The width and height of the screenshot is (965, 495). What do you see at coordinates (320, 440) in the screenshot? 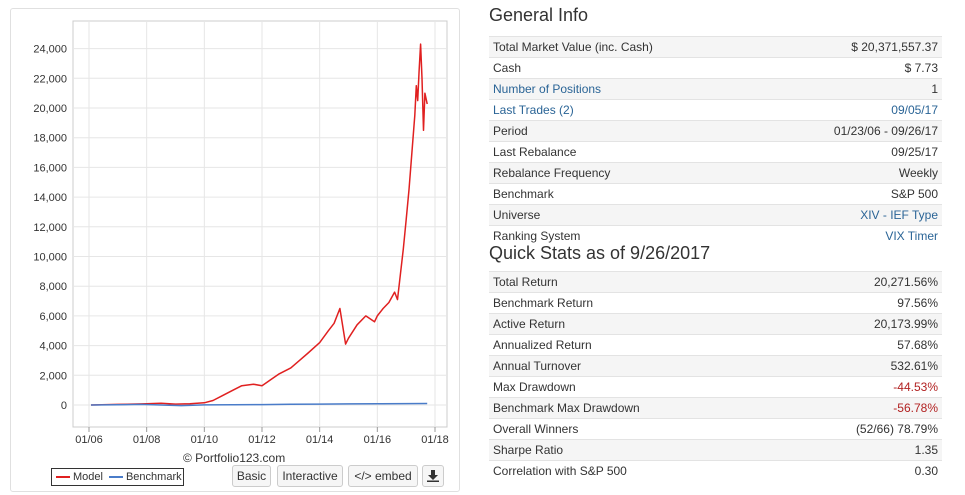
I see `x-tick-label: 01/14` at bounding box center [320, 440].